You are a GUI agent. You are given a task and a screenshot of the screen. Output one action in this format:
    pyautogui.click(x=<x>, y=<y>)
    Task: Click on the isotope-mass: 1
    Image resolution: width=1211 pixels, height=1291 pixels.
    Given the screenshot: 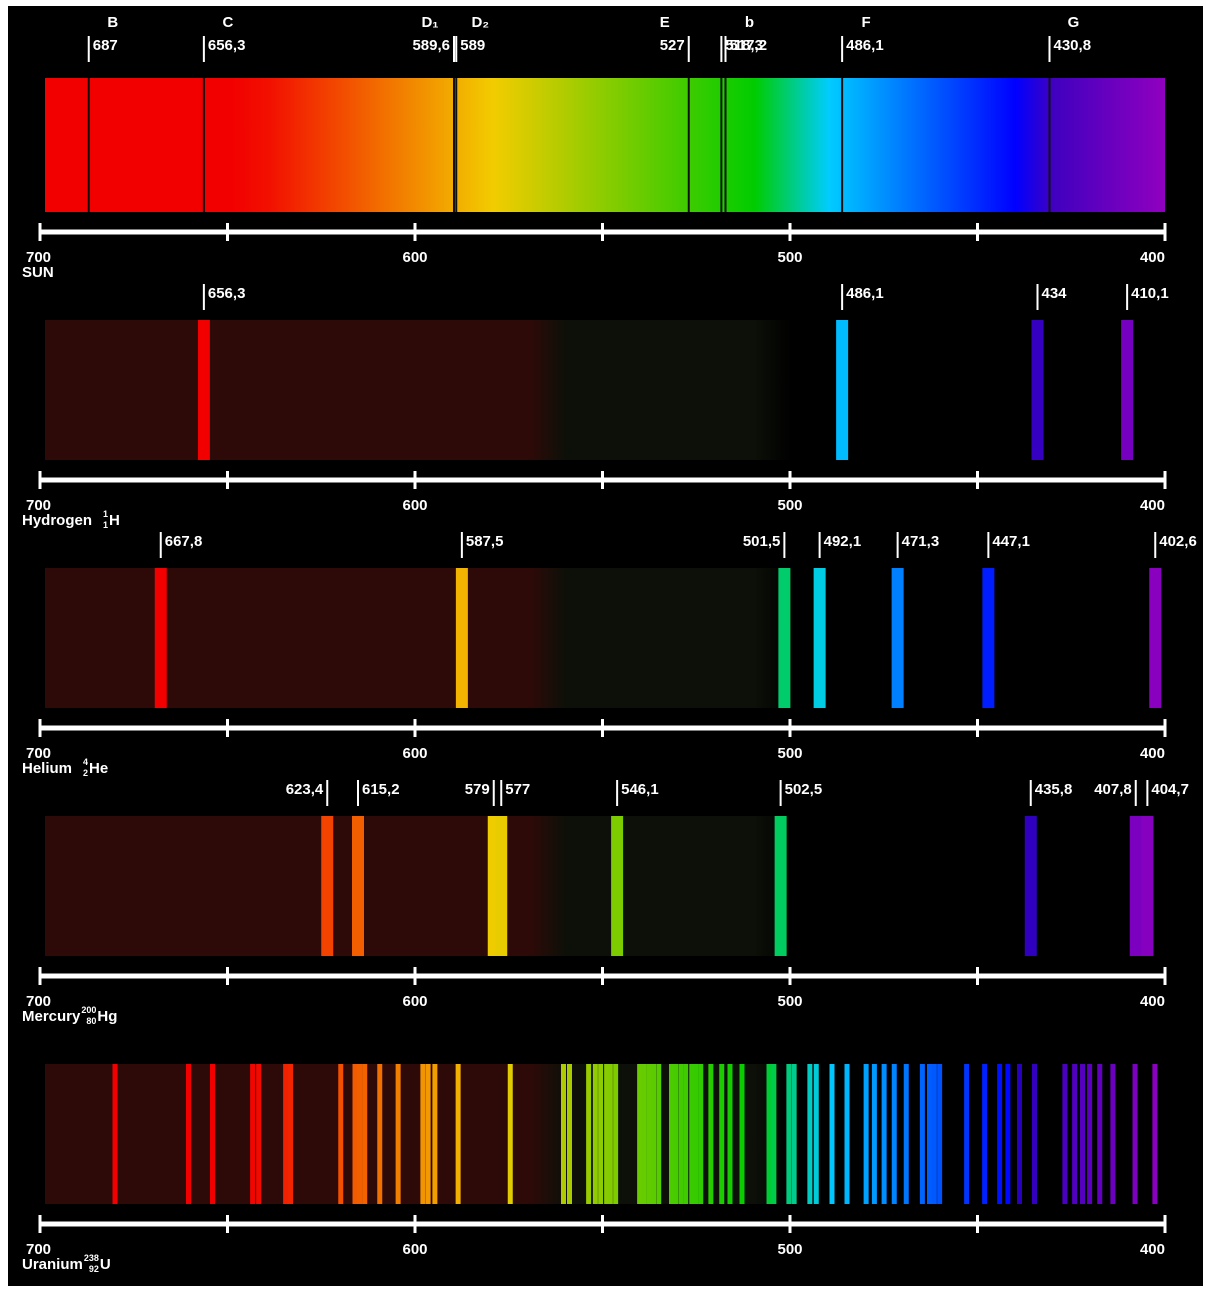 What is the action you would take?
    pyautogui.click(x=105, y=514)
    